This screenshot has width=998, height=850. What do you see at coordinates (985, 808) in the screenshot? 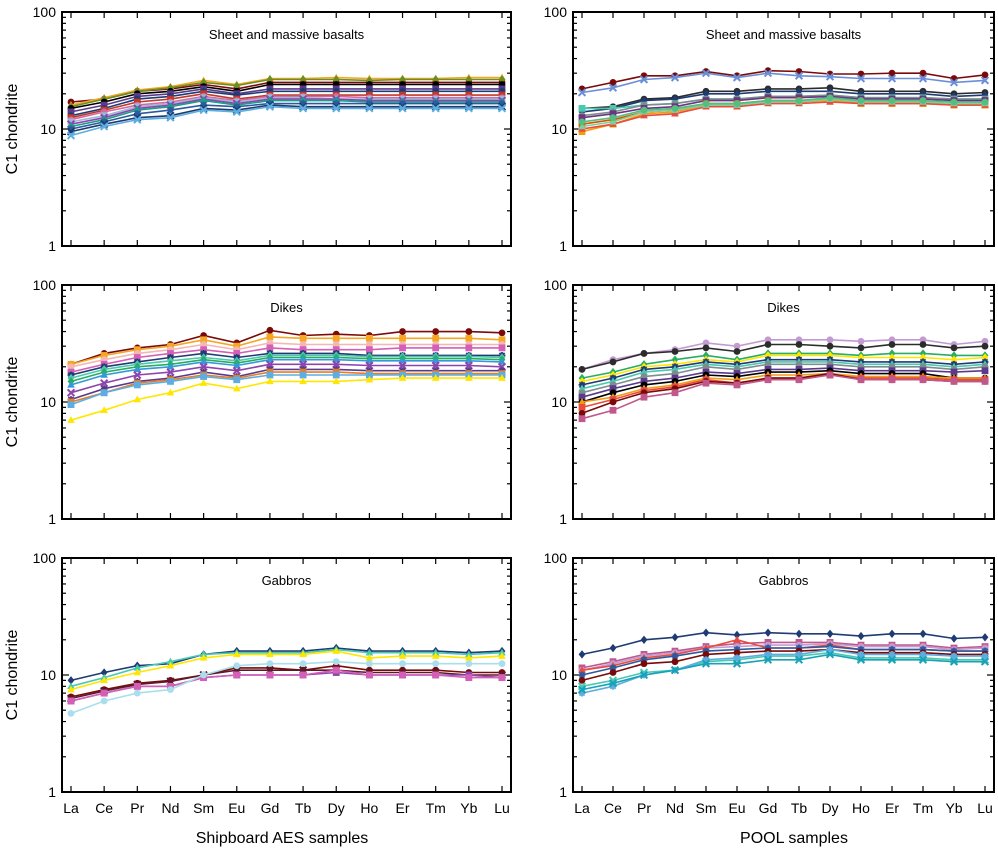
I see `x-tick-label: Lu` at bounding box center [985, 808].